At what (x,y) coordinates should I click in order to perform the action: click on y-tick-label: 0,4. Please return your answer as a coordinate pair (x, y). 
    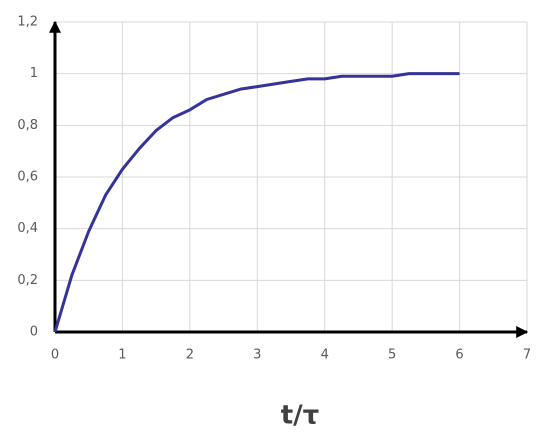
    Looking at the image, I should click on (27, 228).